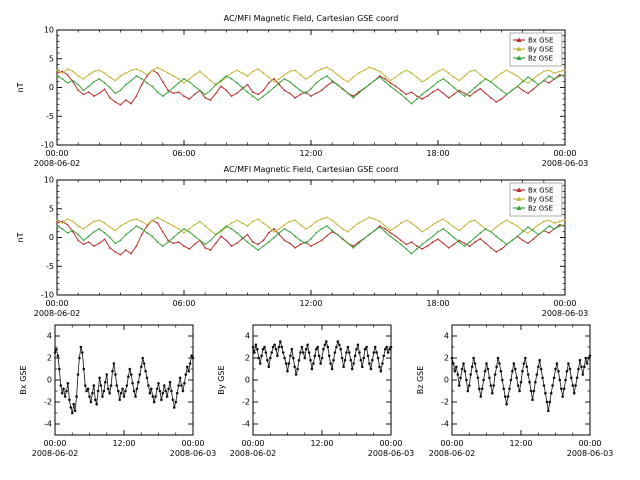 The height and width of the screenshot is (480, 640). Describe the element at coordinates (51, 58) in the screenshot. I see `y-tick-label: 5` at that location.